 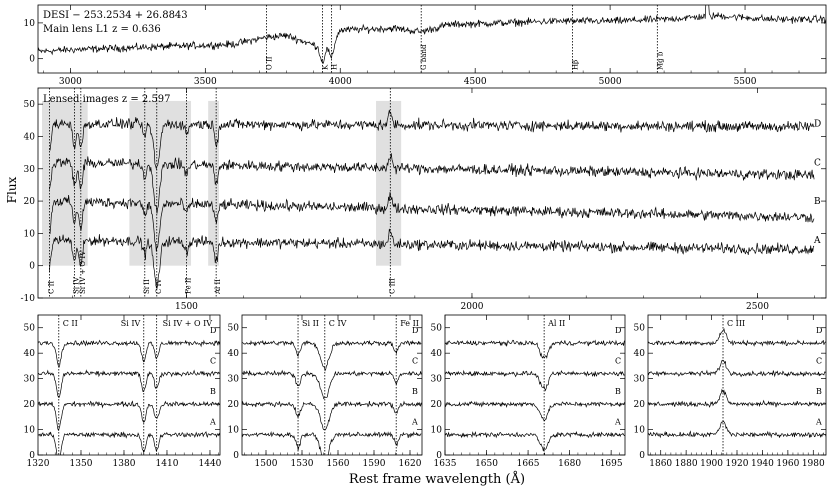 I want to click on x-tick-label: 1410, so click(x=167, y=464).